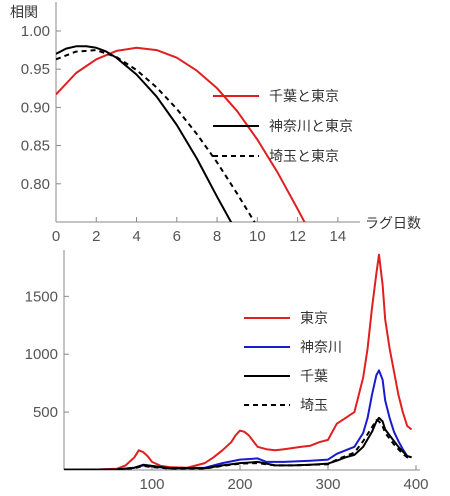 The width and height of the screenshot is (450, 496). Describe the element at coordinates (56, 236) in the screenshot. I see `x-tick-label: 0` at that location.